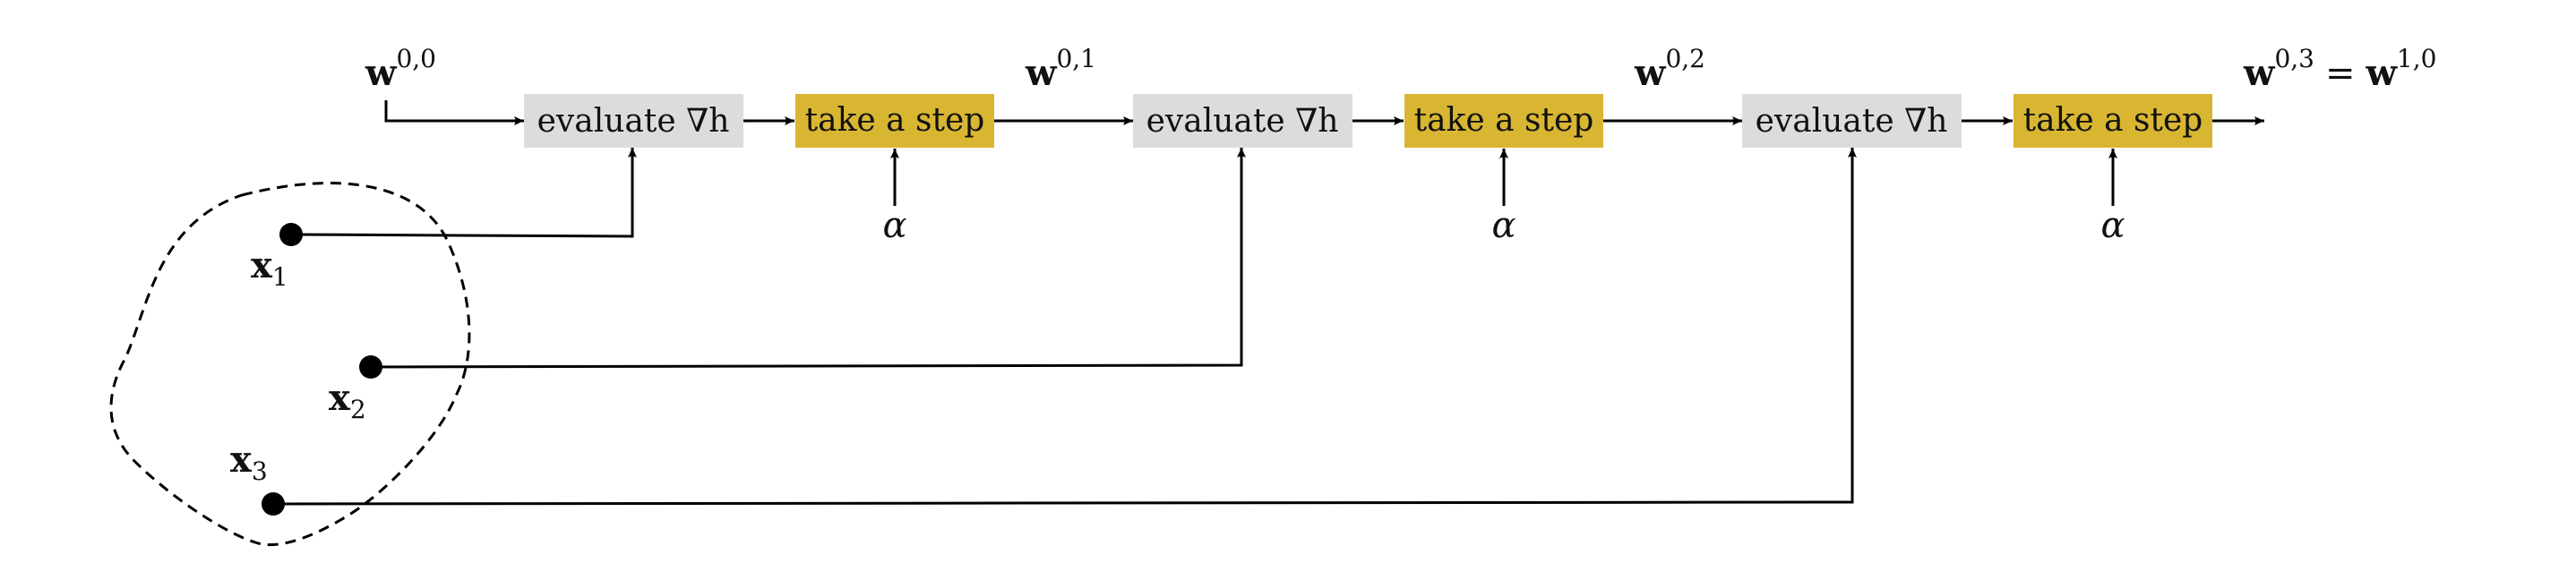 The width and height of the screenshot is (2576, 580). What do you see at coordinates (269, 268) in the screenshot?
I see `x1-label: x1` at bounding box center [269, 268].